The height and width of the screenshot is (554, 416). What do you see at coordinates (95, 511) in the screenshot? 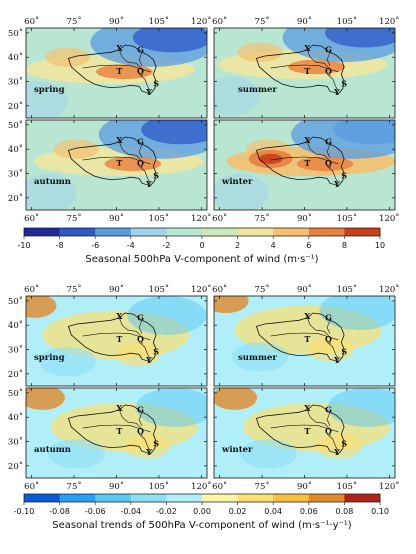
I see `colorbar-tick-label: -0.06` at bounding box center [95, 511].